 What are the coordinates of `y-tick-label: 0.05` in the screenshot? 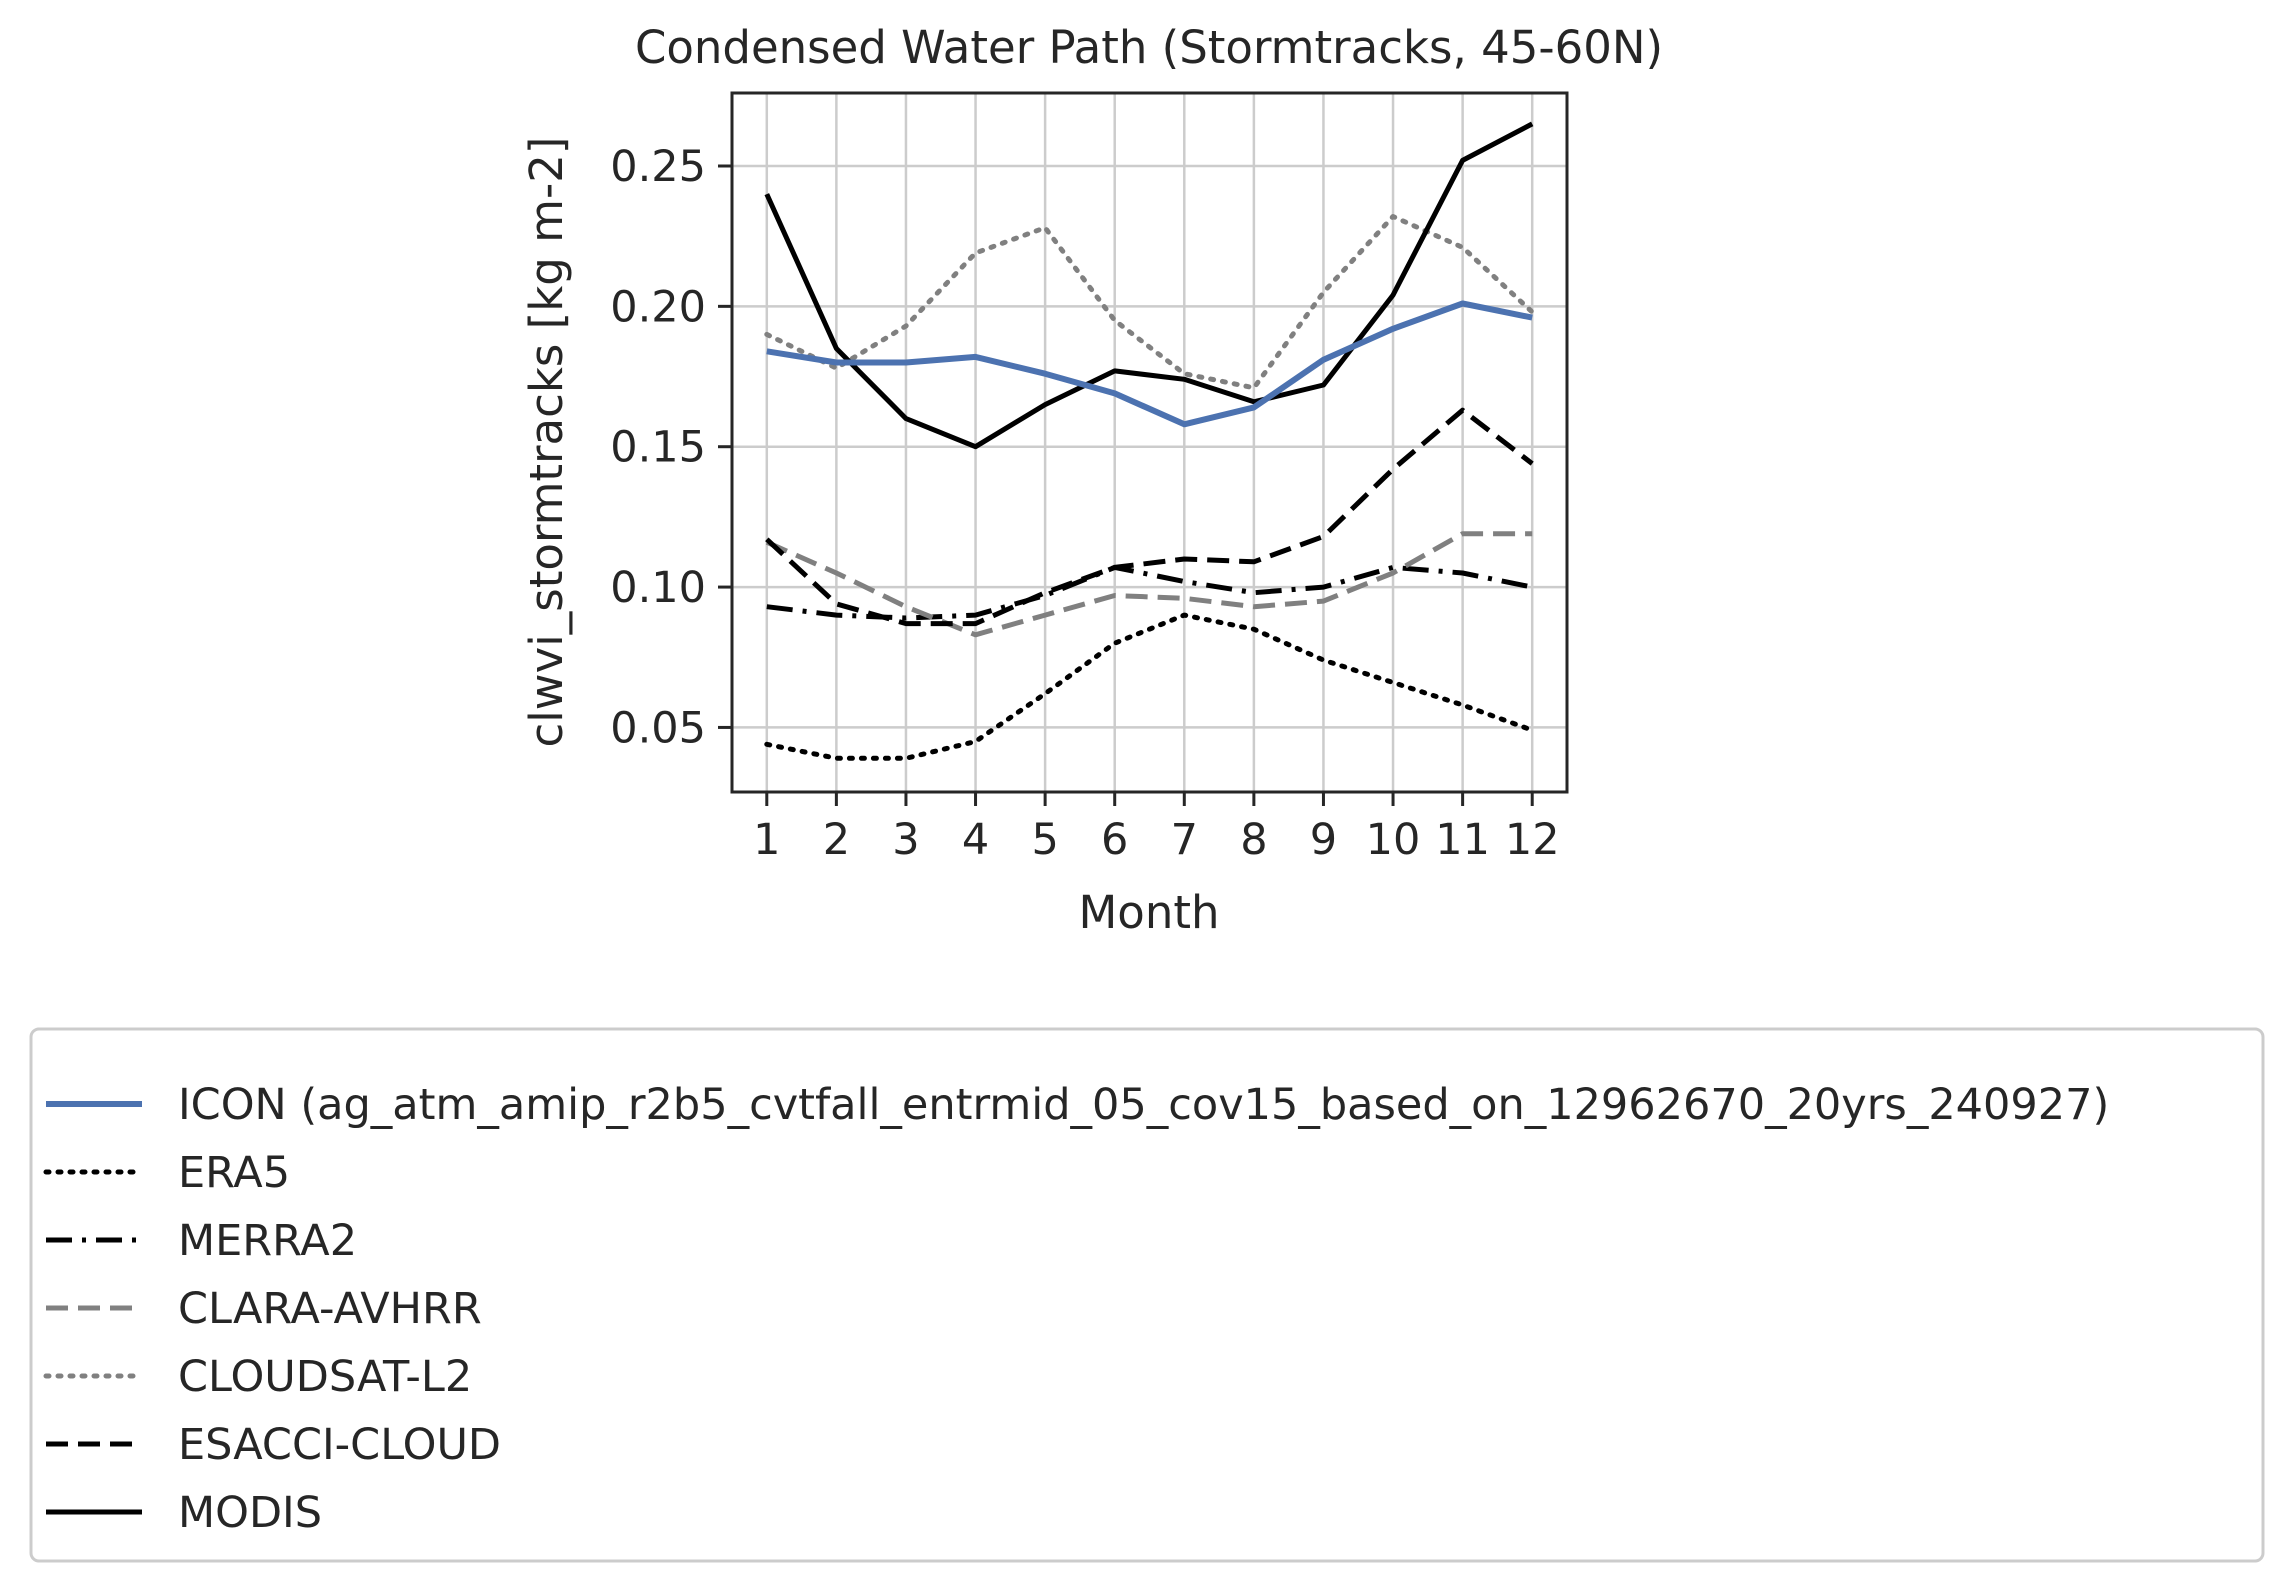 It's located at (658, 728).